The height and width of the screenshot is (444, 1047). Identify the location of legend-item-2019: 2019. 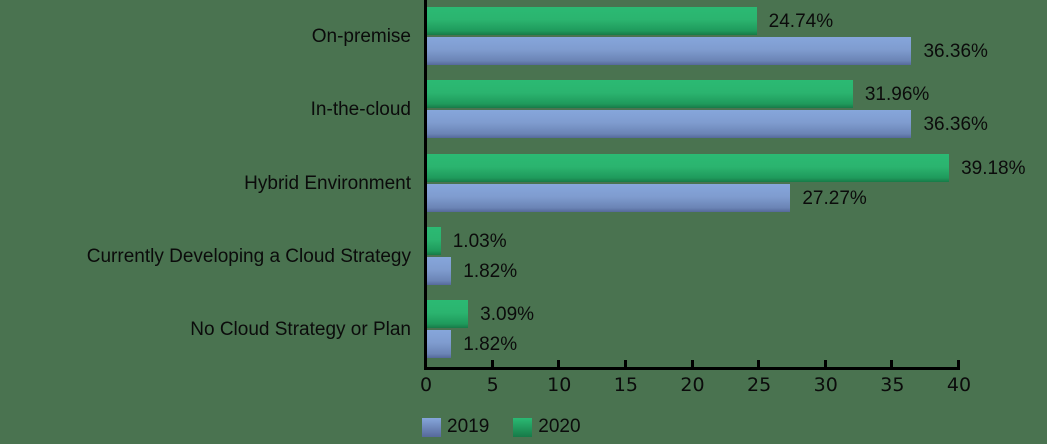
(455, 427).